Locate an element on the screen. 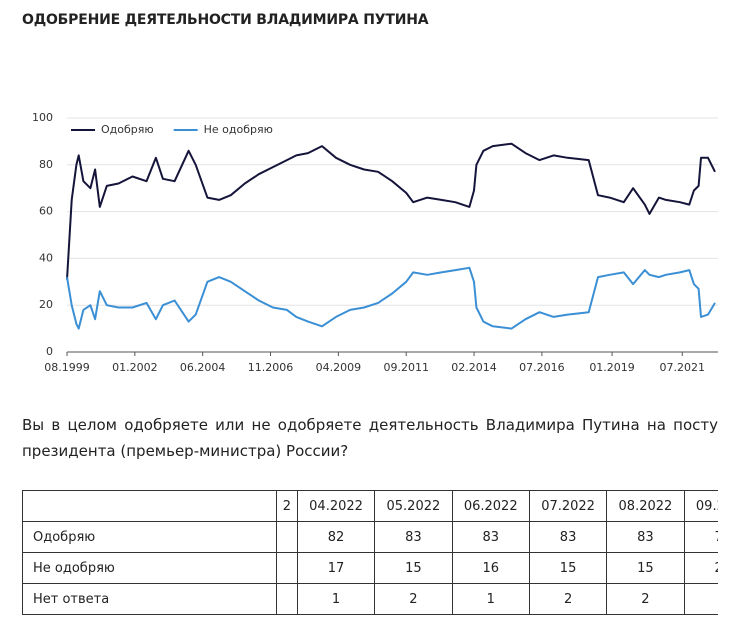 The image size is (740, 626). x-tick-label: 09.2011 is located at coordinates (406, 367).